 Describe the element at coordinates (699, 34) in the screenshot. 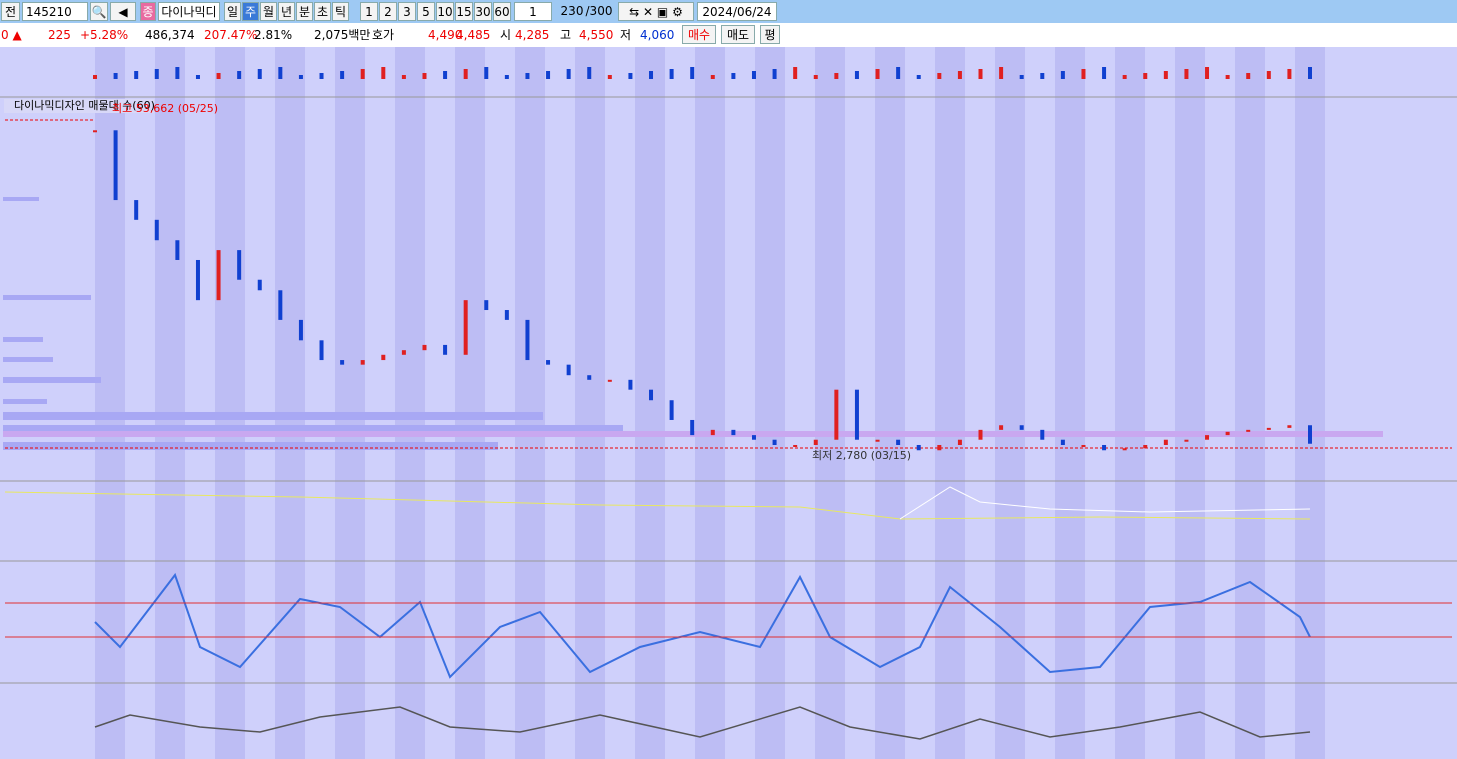

I see `buy-button: 매수` at that location.